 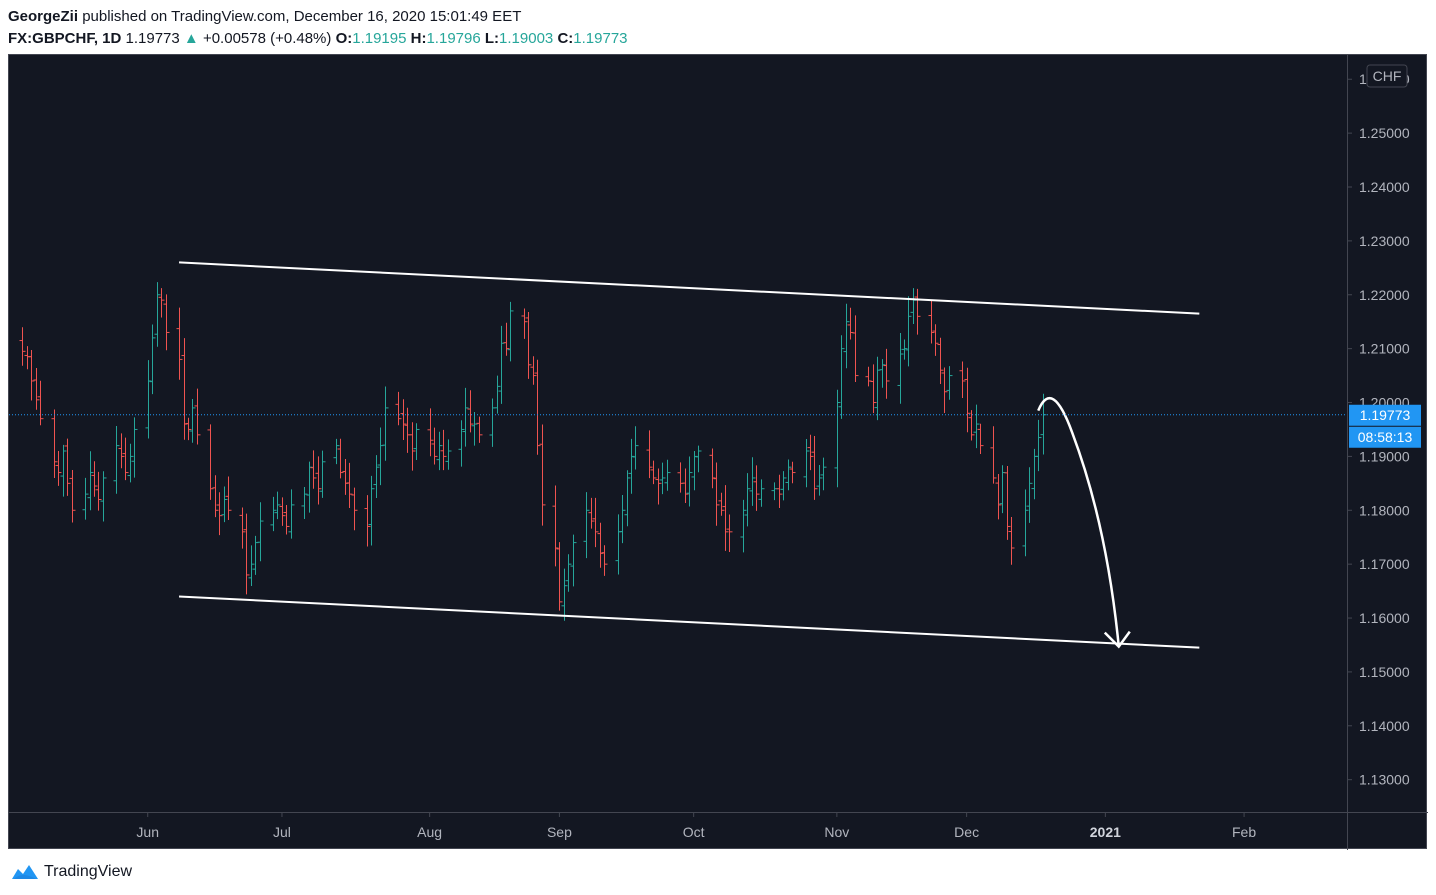 I want to click on time-tick-label: Sep, so click(x=559, y=832).